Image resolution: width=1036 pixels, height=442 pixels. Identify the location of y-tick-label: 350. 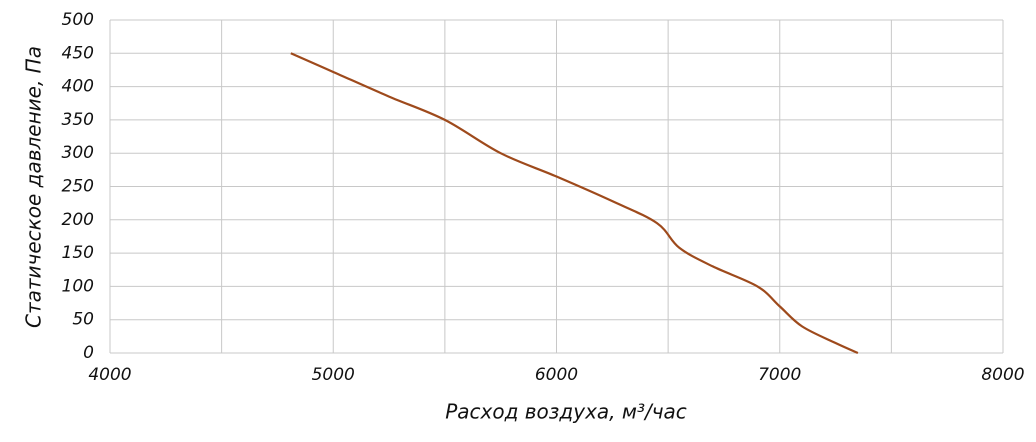
(78, 120).